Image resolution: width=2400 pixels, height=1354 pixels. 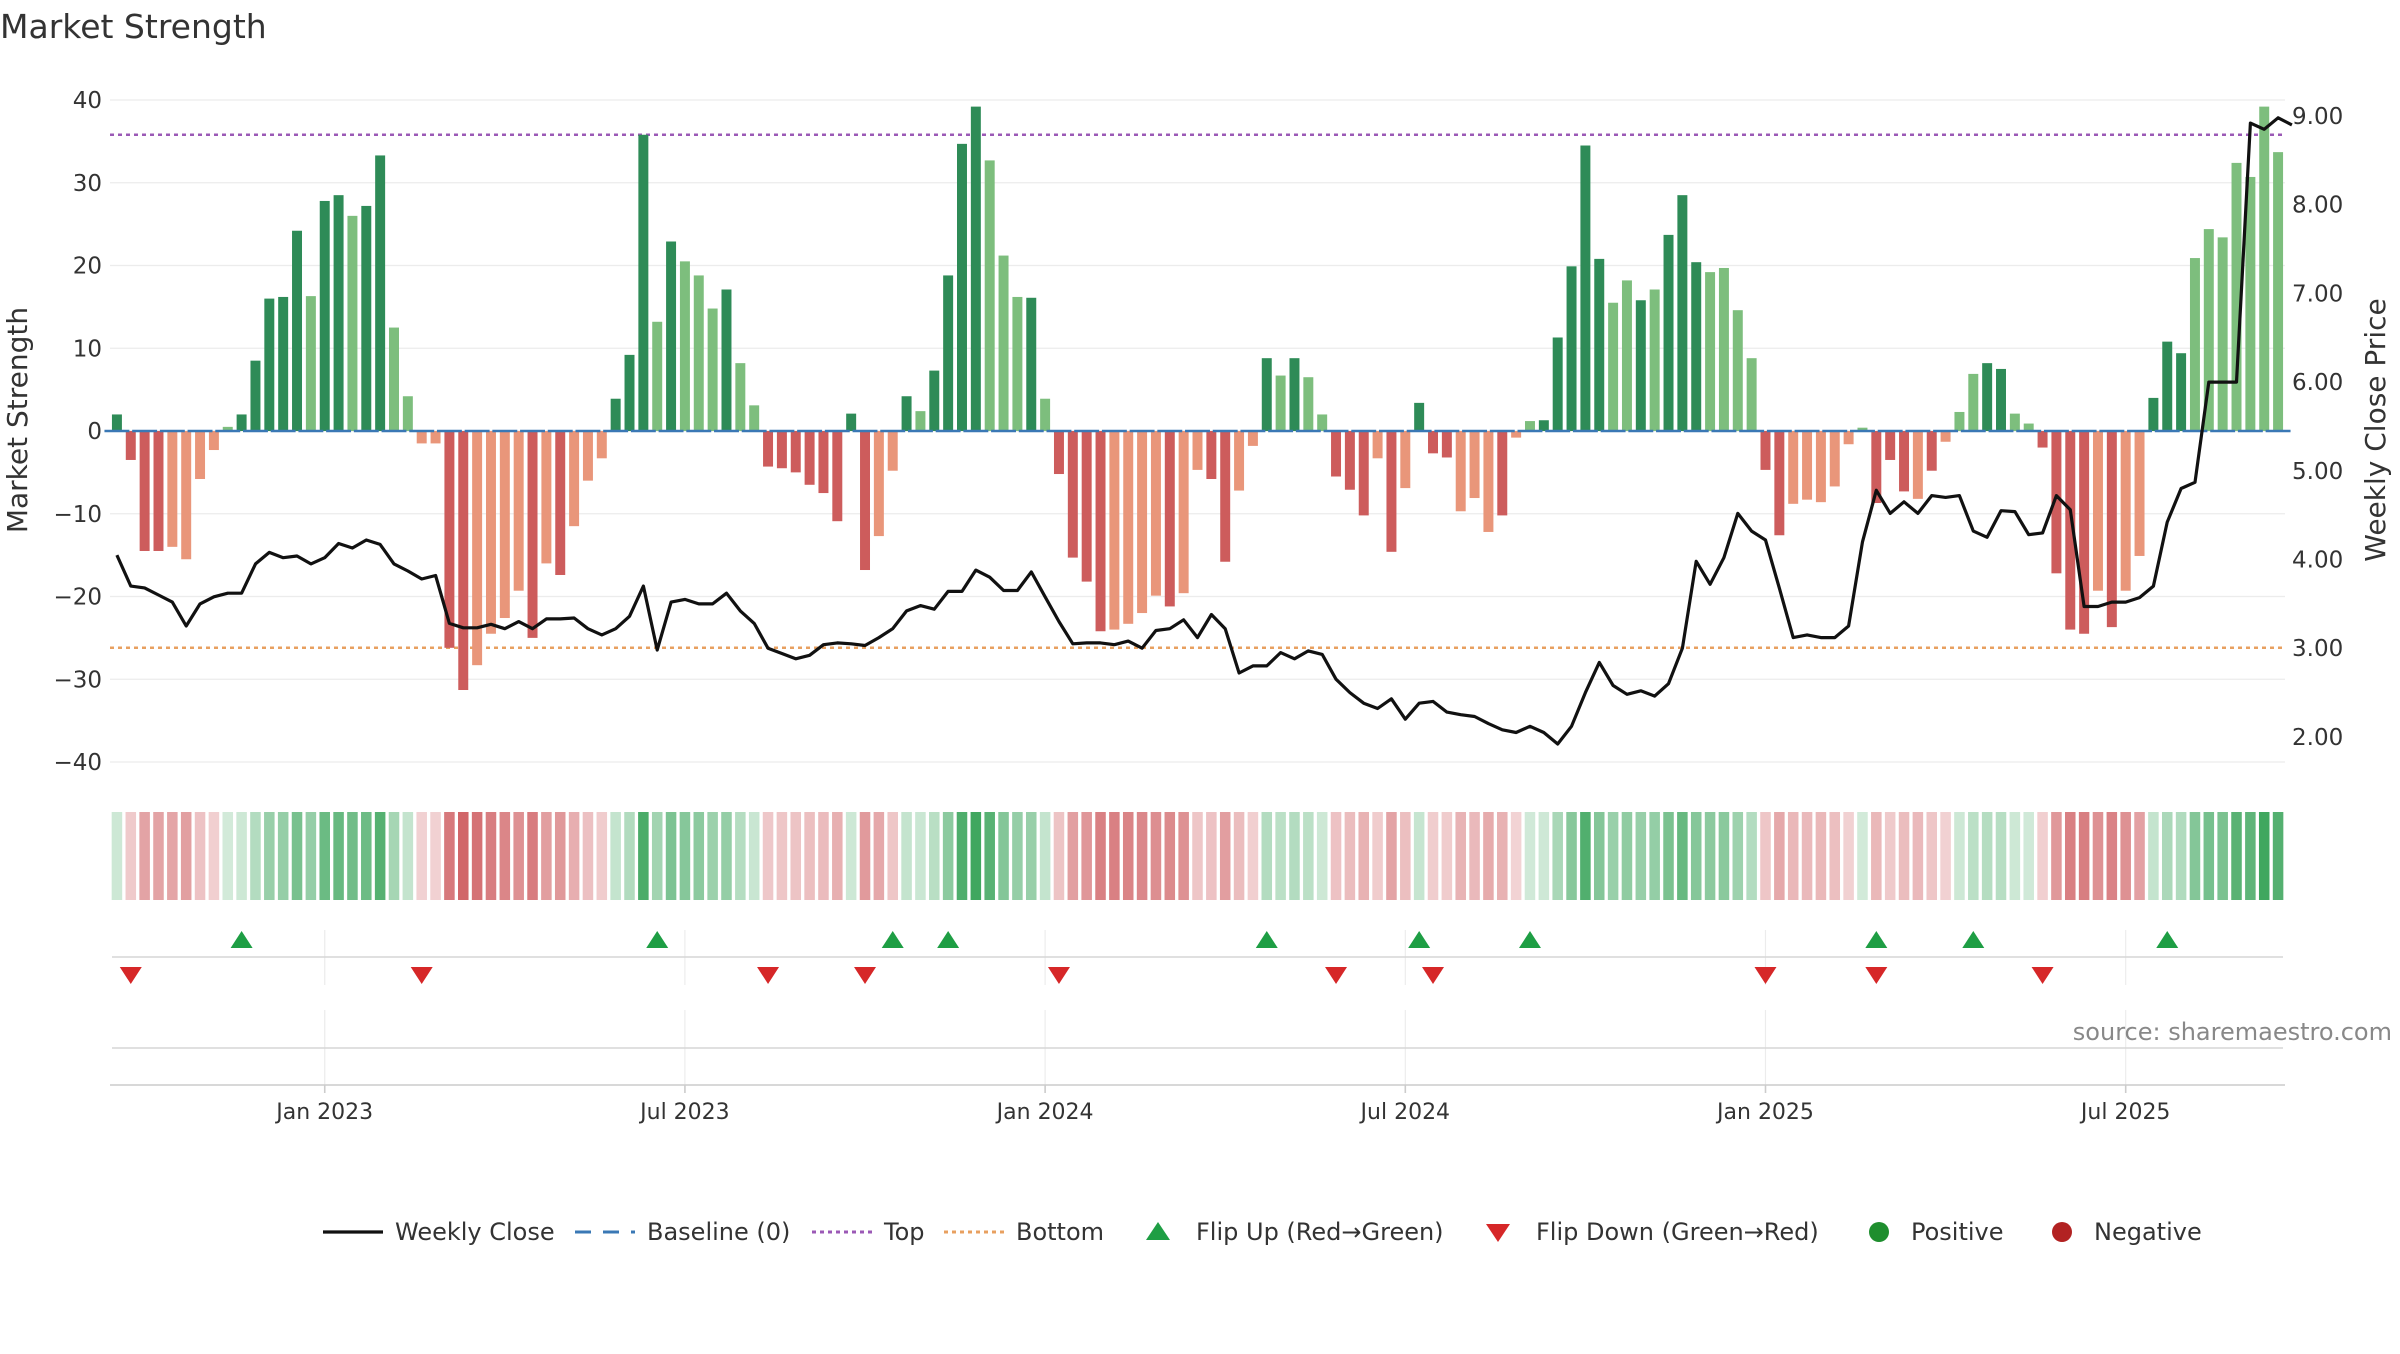 I want to click on flip-down-marker, so click(x=1058, y=975).